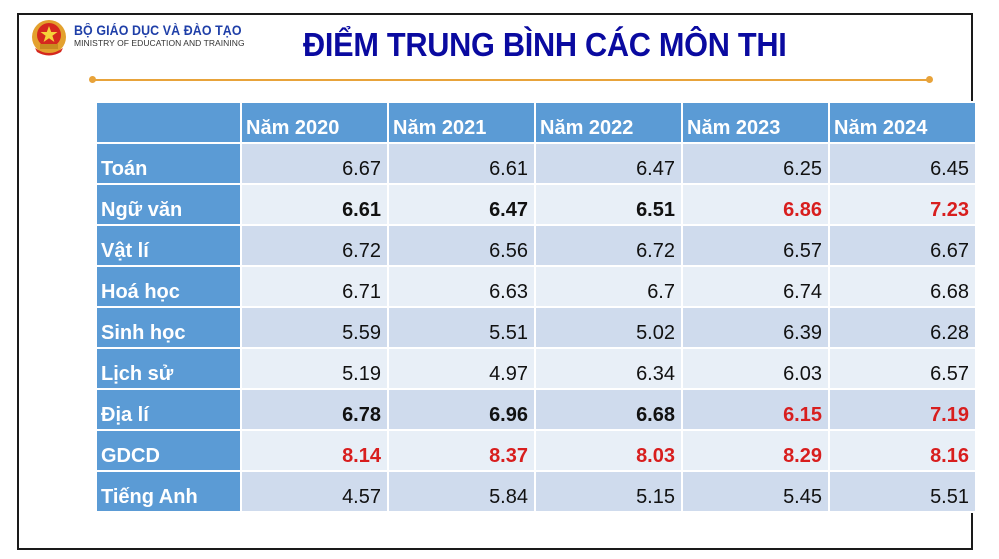 This screenshot has width=999, height=559. I want to click on score-cell: 5.45, so click(755, 491).